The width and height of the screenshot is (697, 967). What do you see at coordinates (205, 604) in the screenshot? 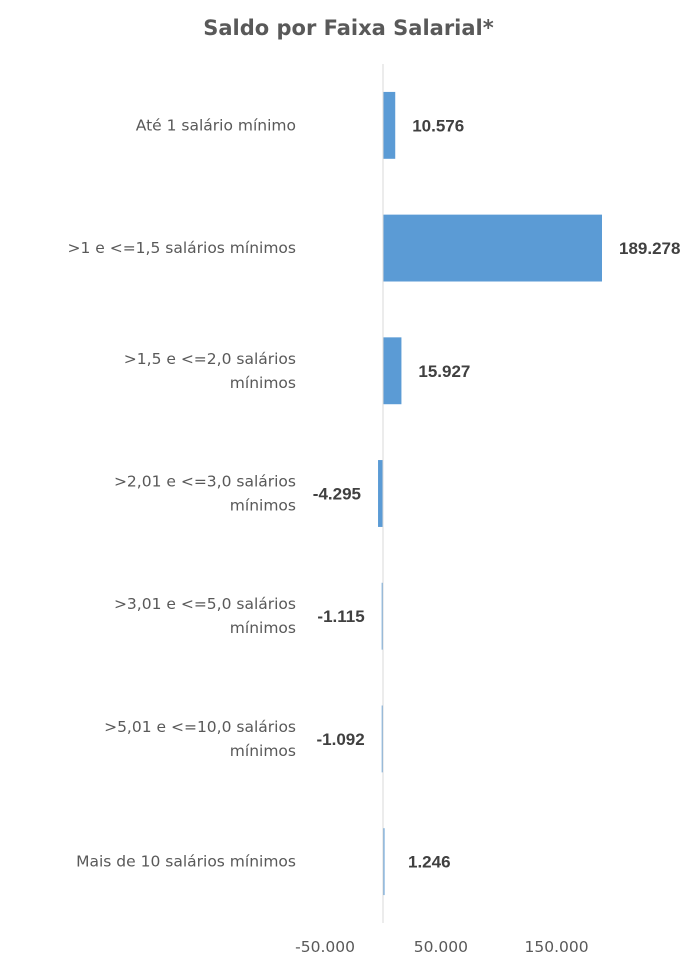
I see `category-label-line: >3,01 e <=5,0 salários` at bounding box center [205, 604].